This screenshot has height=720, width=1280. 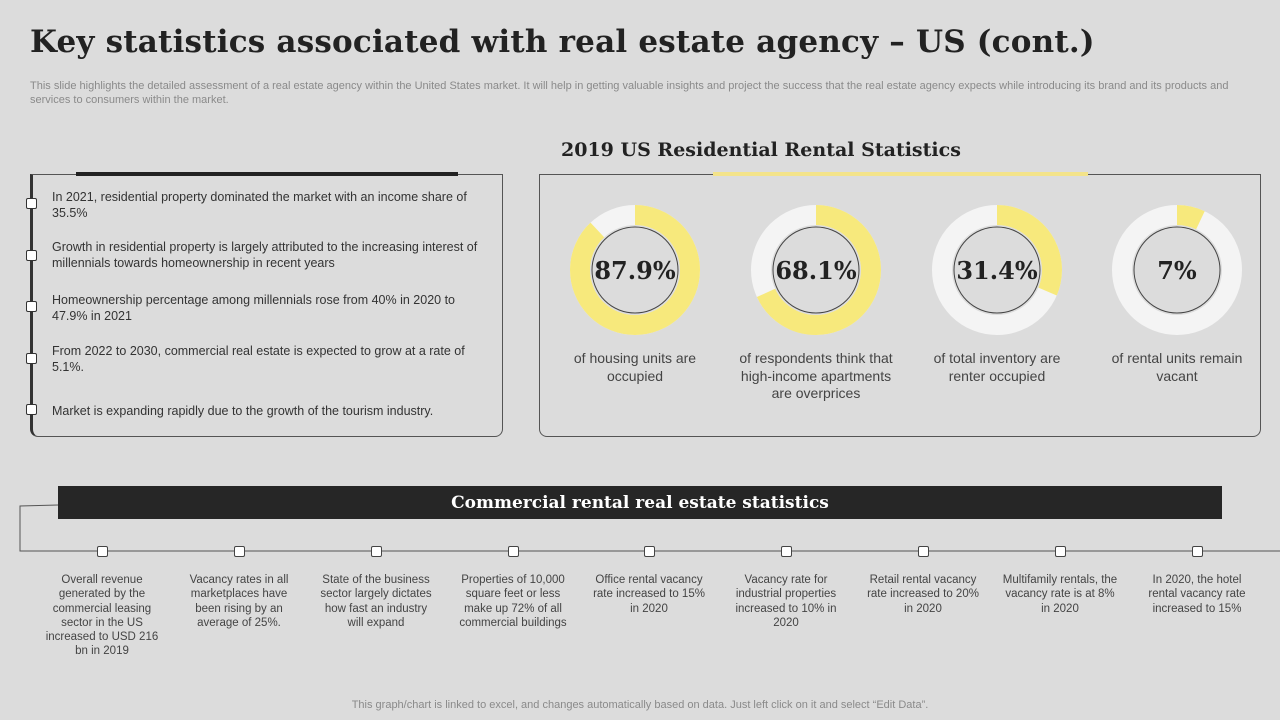 What do you see at coordinates (997, 367) in the screenshot?
I see `donut-label: of total inventory are renter occupied` at bounding box center [997, 367].